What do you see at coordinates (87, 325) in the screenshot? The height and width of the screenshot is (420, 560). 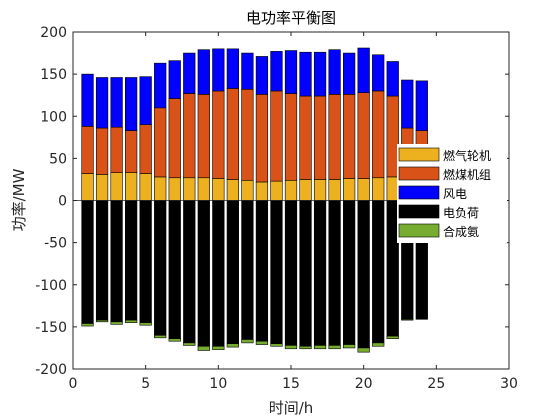 I see `bar-series5-x1` at bounding box center [87, 325].